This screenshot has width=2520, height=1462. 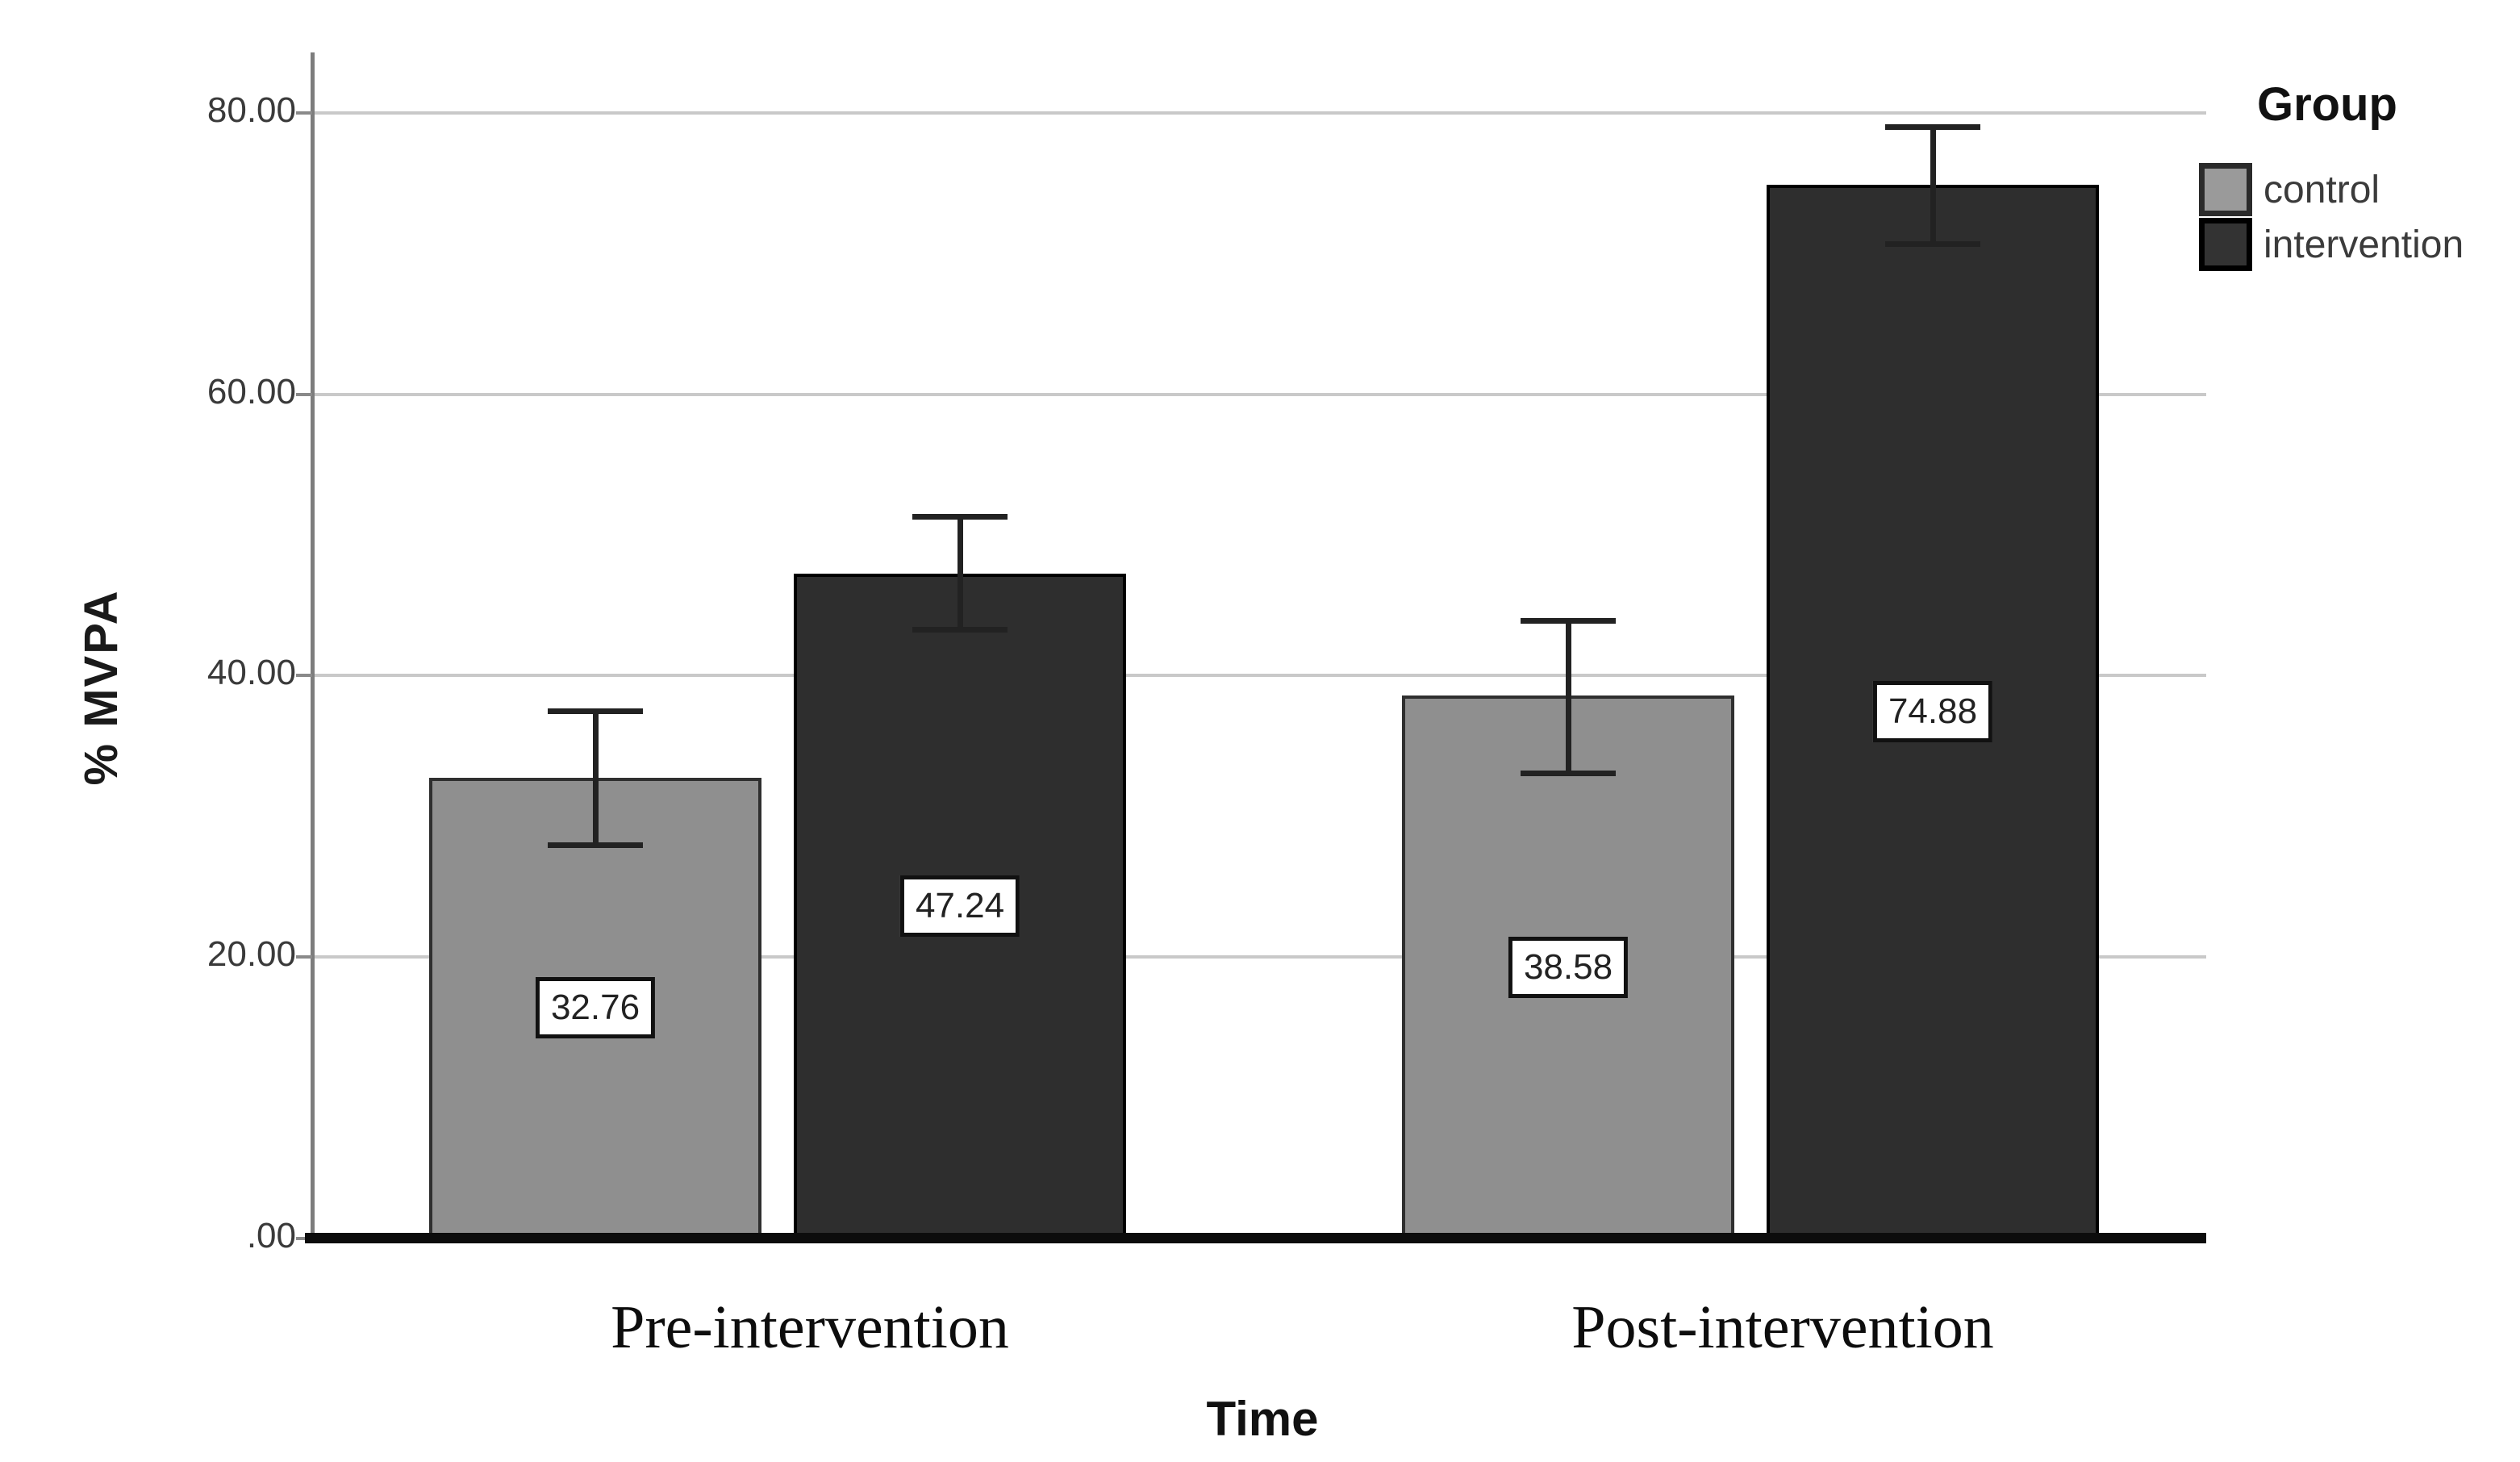 I want to click on bar-value-label: 32.76, so click(x=595, y=1008).